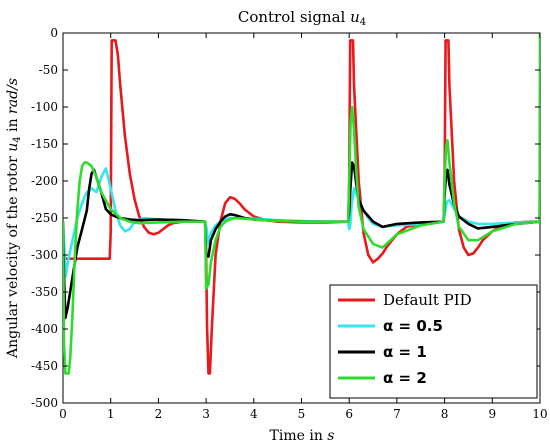 This screenshot has height=447, width=550. I want to click on legend-label-alpha-2: α = 2, so click(405, 378).